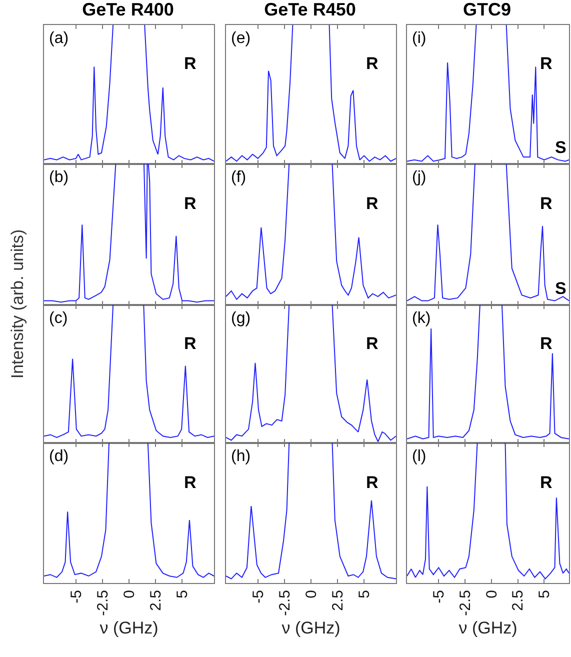 The image size is (571, 657). I want to click on chart-title: GTC9, so click(487, 10).